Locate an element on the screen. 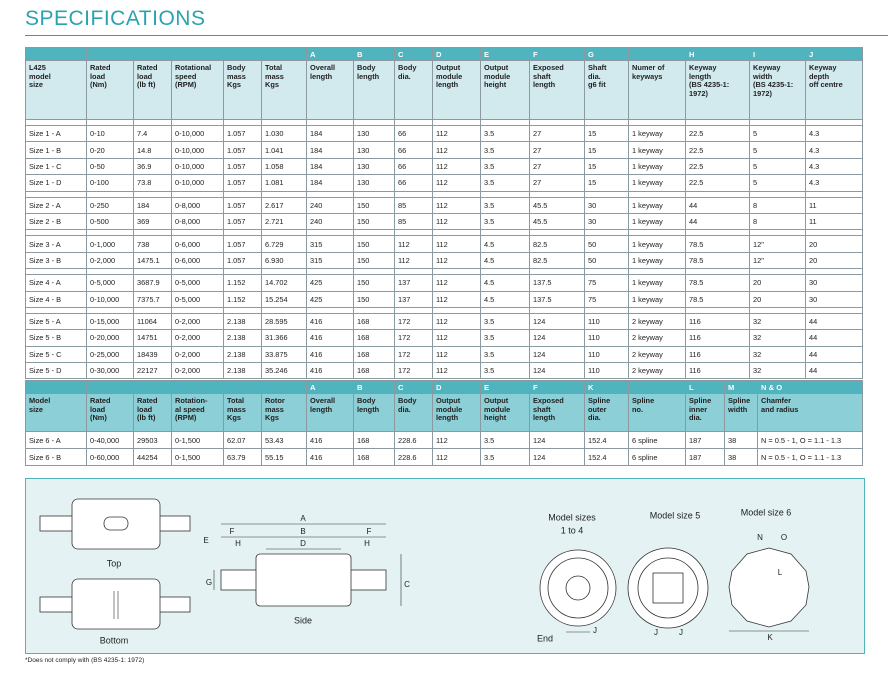 The height and width of the screenshot is (680, 888). table-cell: 0-5,000 is located at coordinates (197, 299).